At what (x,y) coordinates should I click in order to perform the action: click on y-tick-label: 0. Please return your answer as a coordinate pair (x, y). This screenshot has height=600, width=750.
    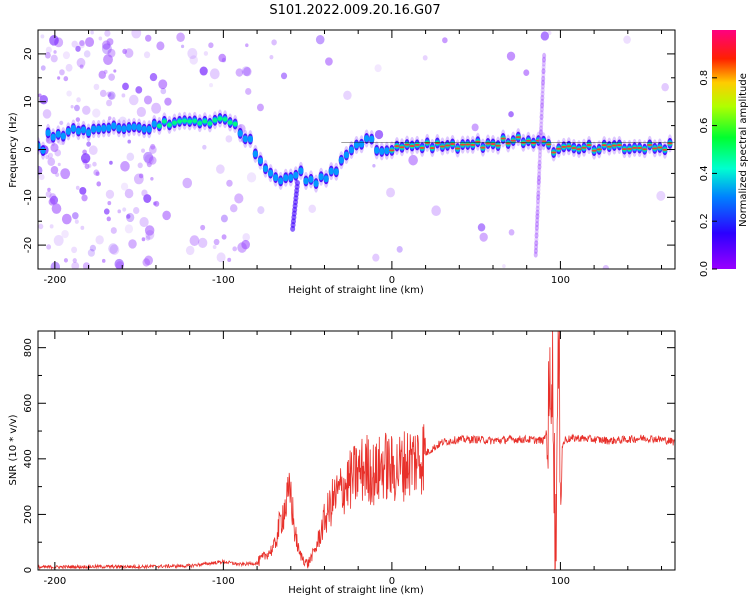
    Looking at the image, I should click on (28, 570).